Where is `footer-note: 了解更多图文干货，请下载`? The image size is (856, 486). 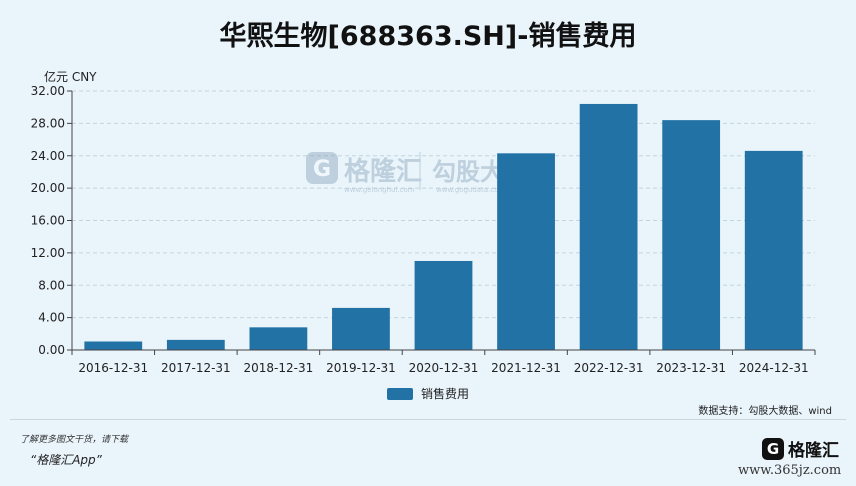
footer-note: 了解更多图文干货，请下载 is located at coordinates (74, 440).